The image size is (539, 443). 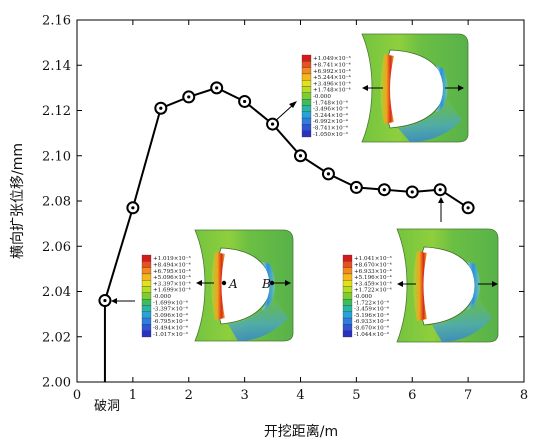 I want to click on legend-value: +6.992×10⁻⁴, so click(x=332, y=71).